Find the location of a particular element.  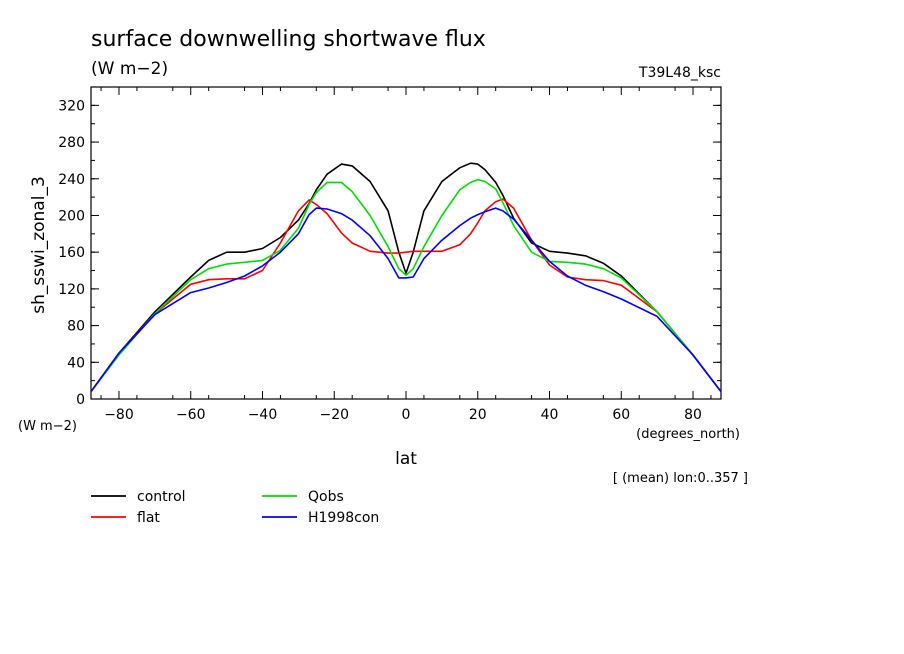

y-tick-label: 40 is located at coordinates (76, 363).